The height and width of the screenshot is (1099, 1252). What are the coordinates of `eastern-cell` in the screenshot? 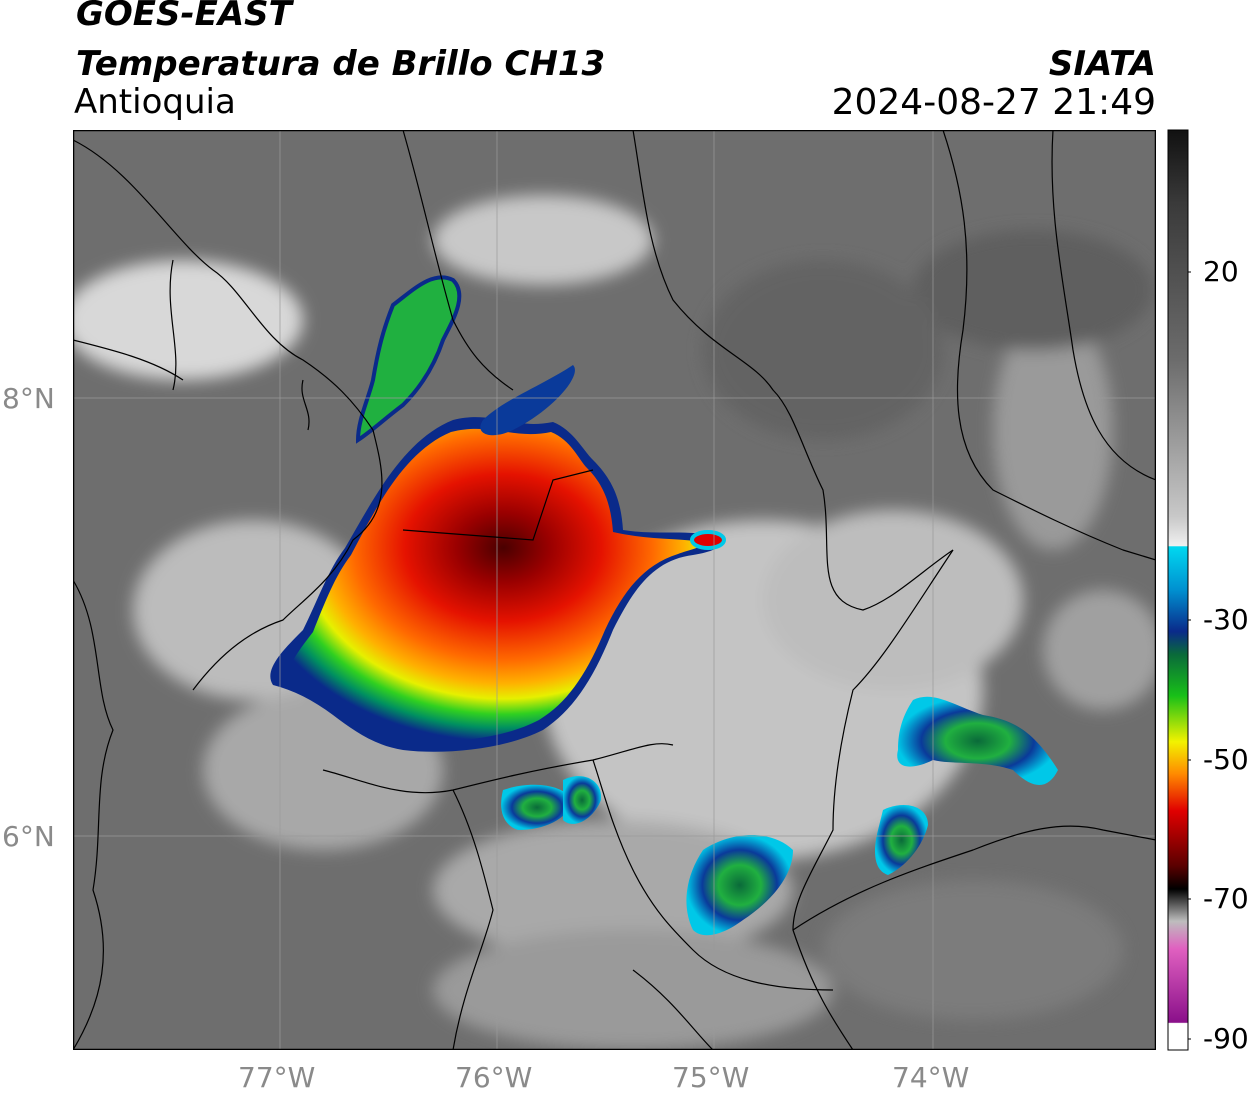 It's located at (977, 740).